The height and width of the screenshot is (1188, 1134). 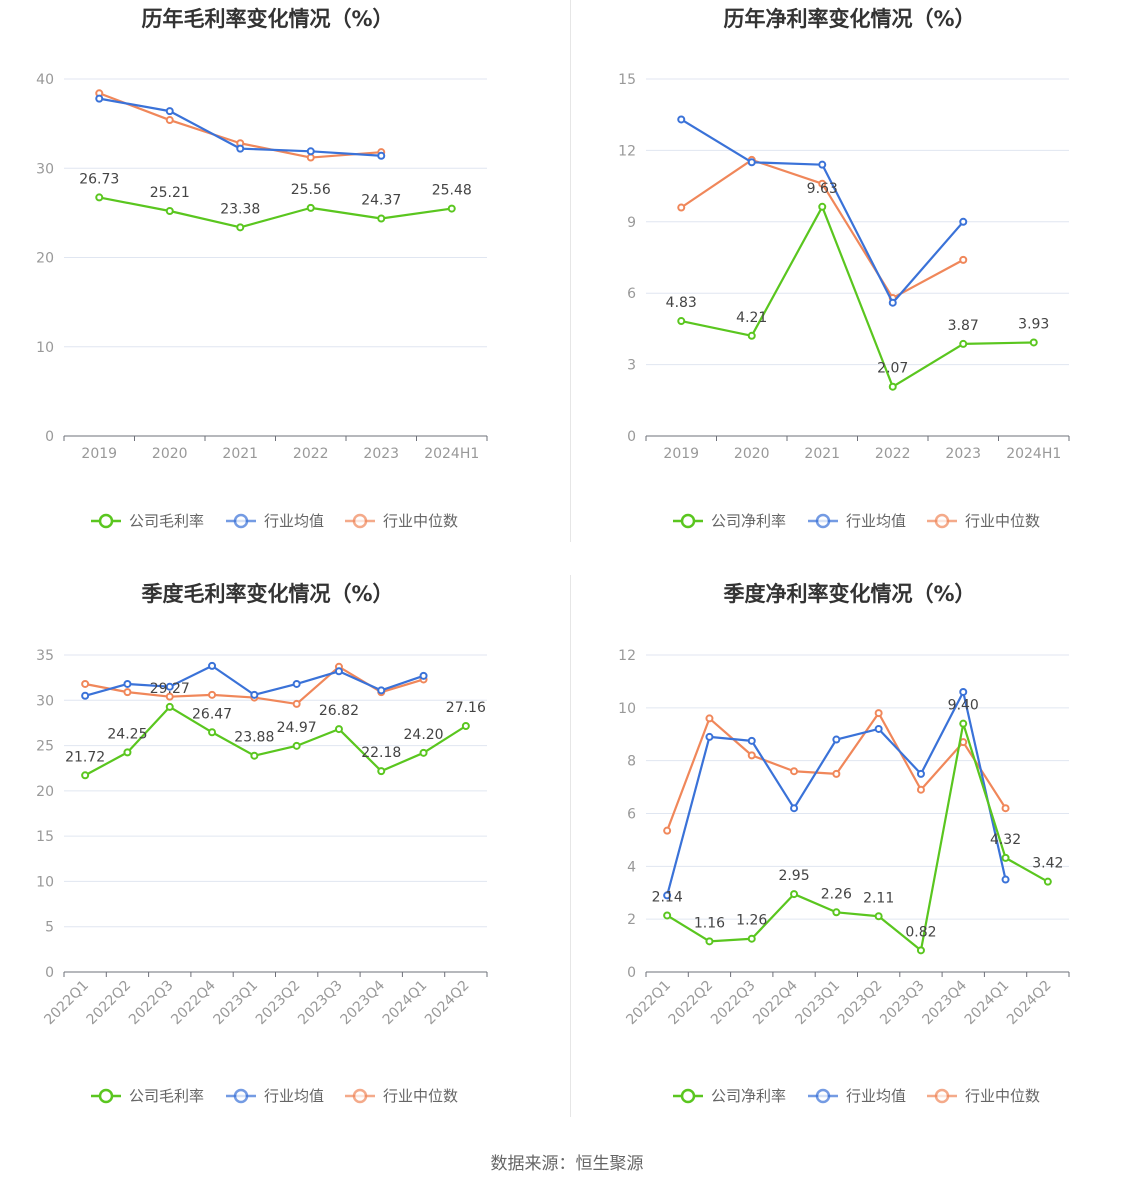 I want to click on data-label: 3.42, so click(x=1047, y=864).